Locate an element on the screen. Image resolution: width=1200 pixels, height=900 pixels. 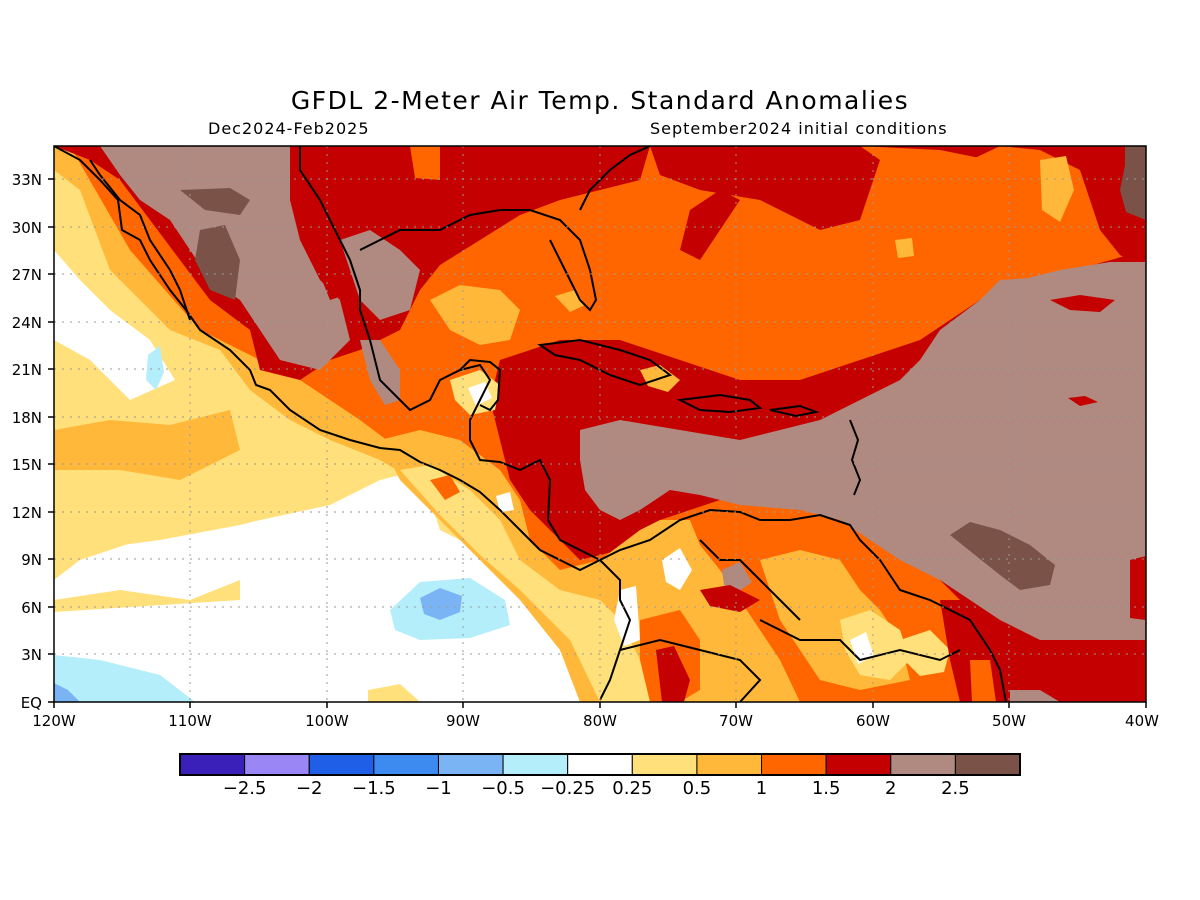
lat-label: 3N is located at coordinates (31, 655).